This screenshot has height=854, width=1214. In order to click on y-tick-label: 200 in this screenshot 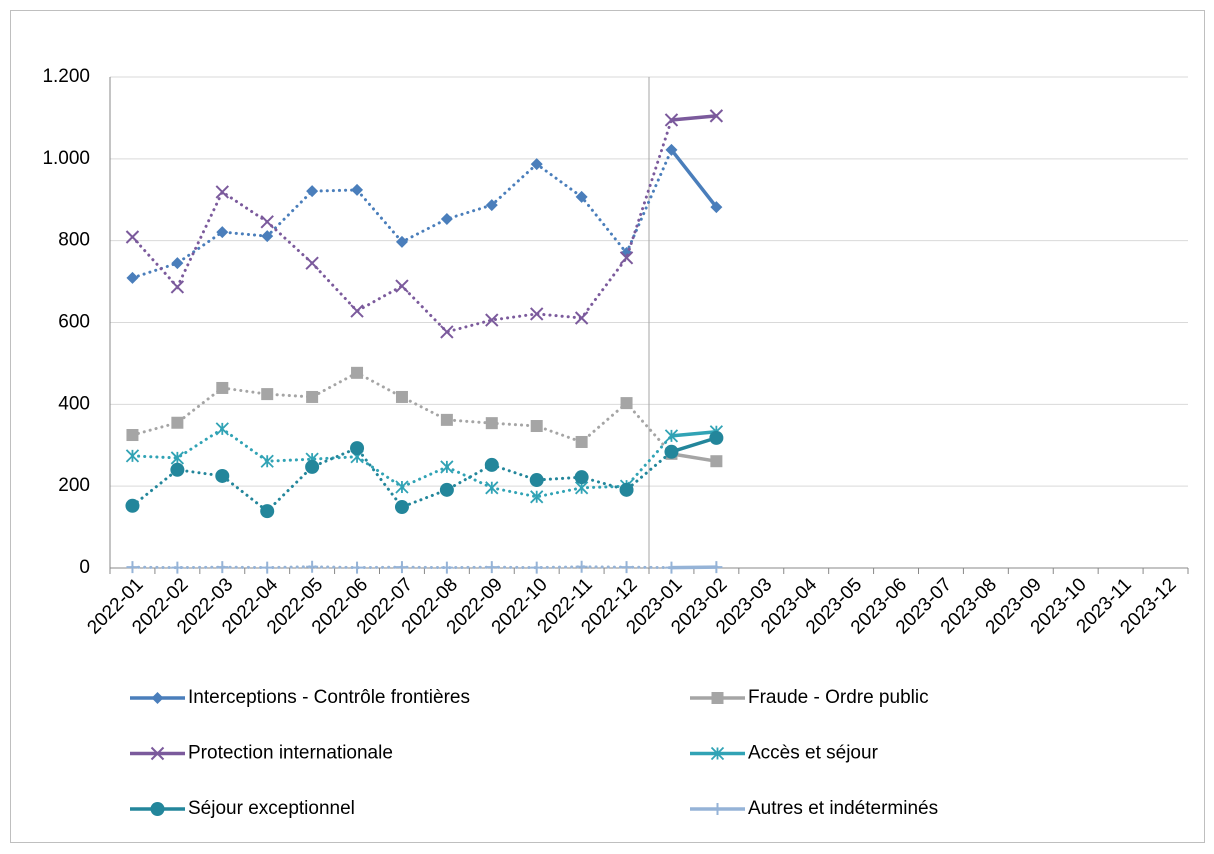, I will do `click(74, 485)`.